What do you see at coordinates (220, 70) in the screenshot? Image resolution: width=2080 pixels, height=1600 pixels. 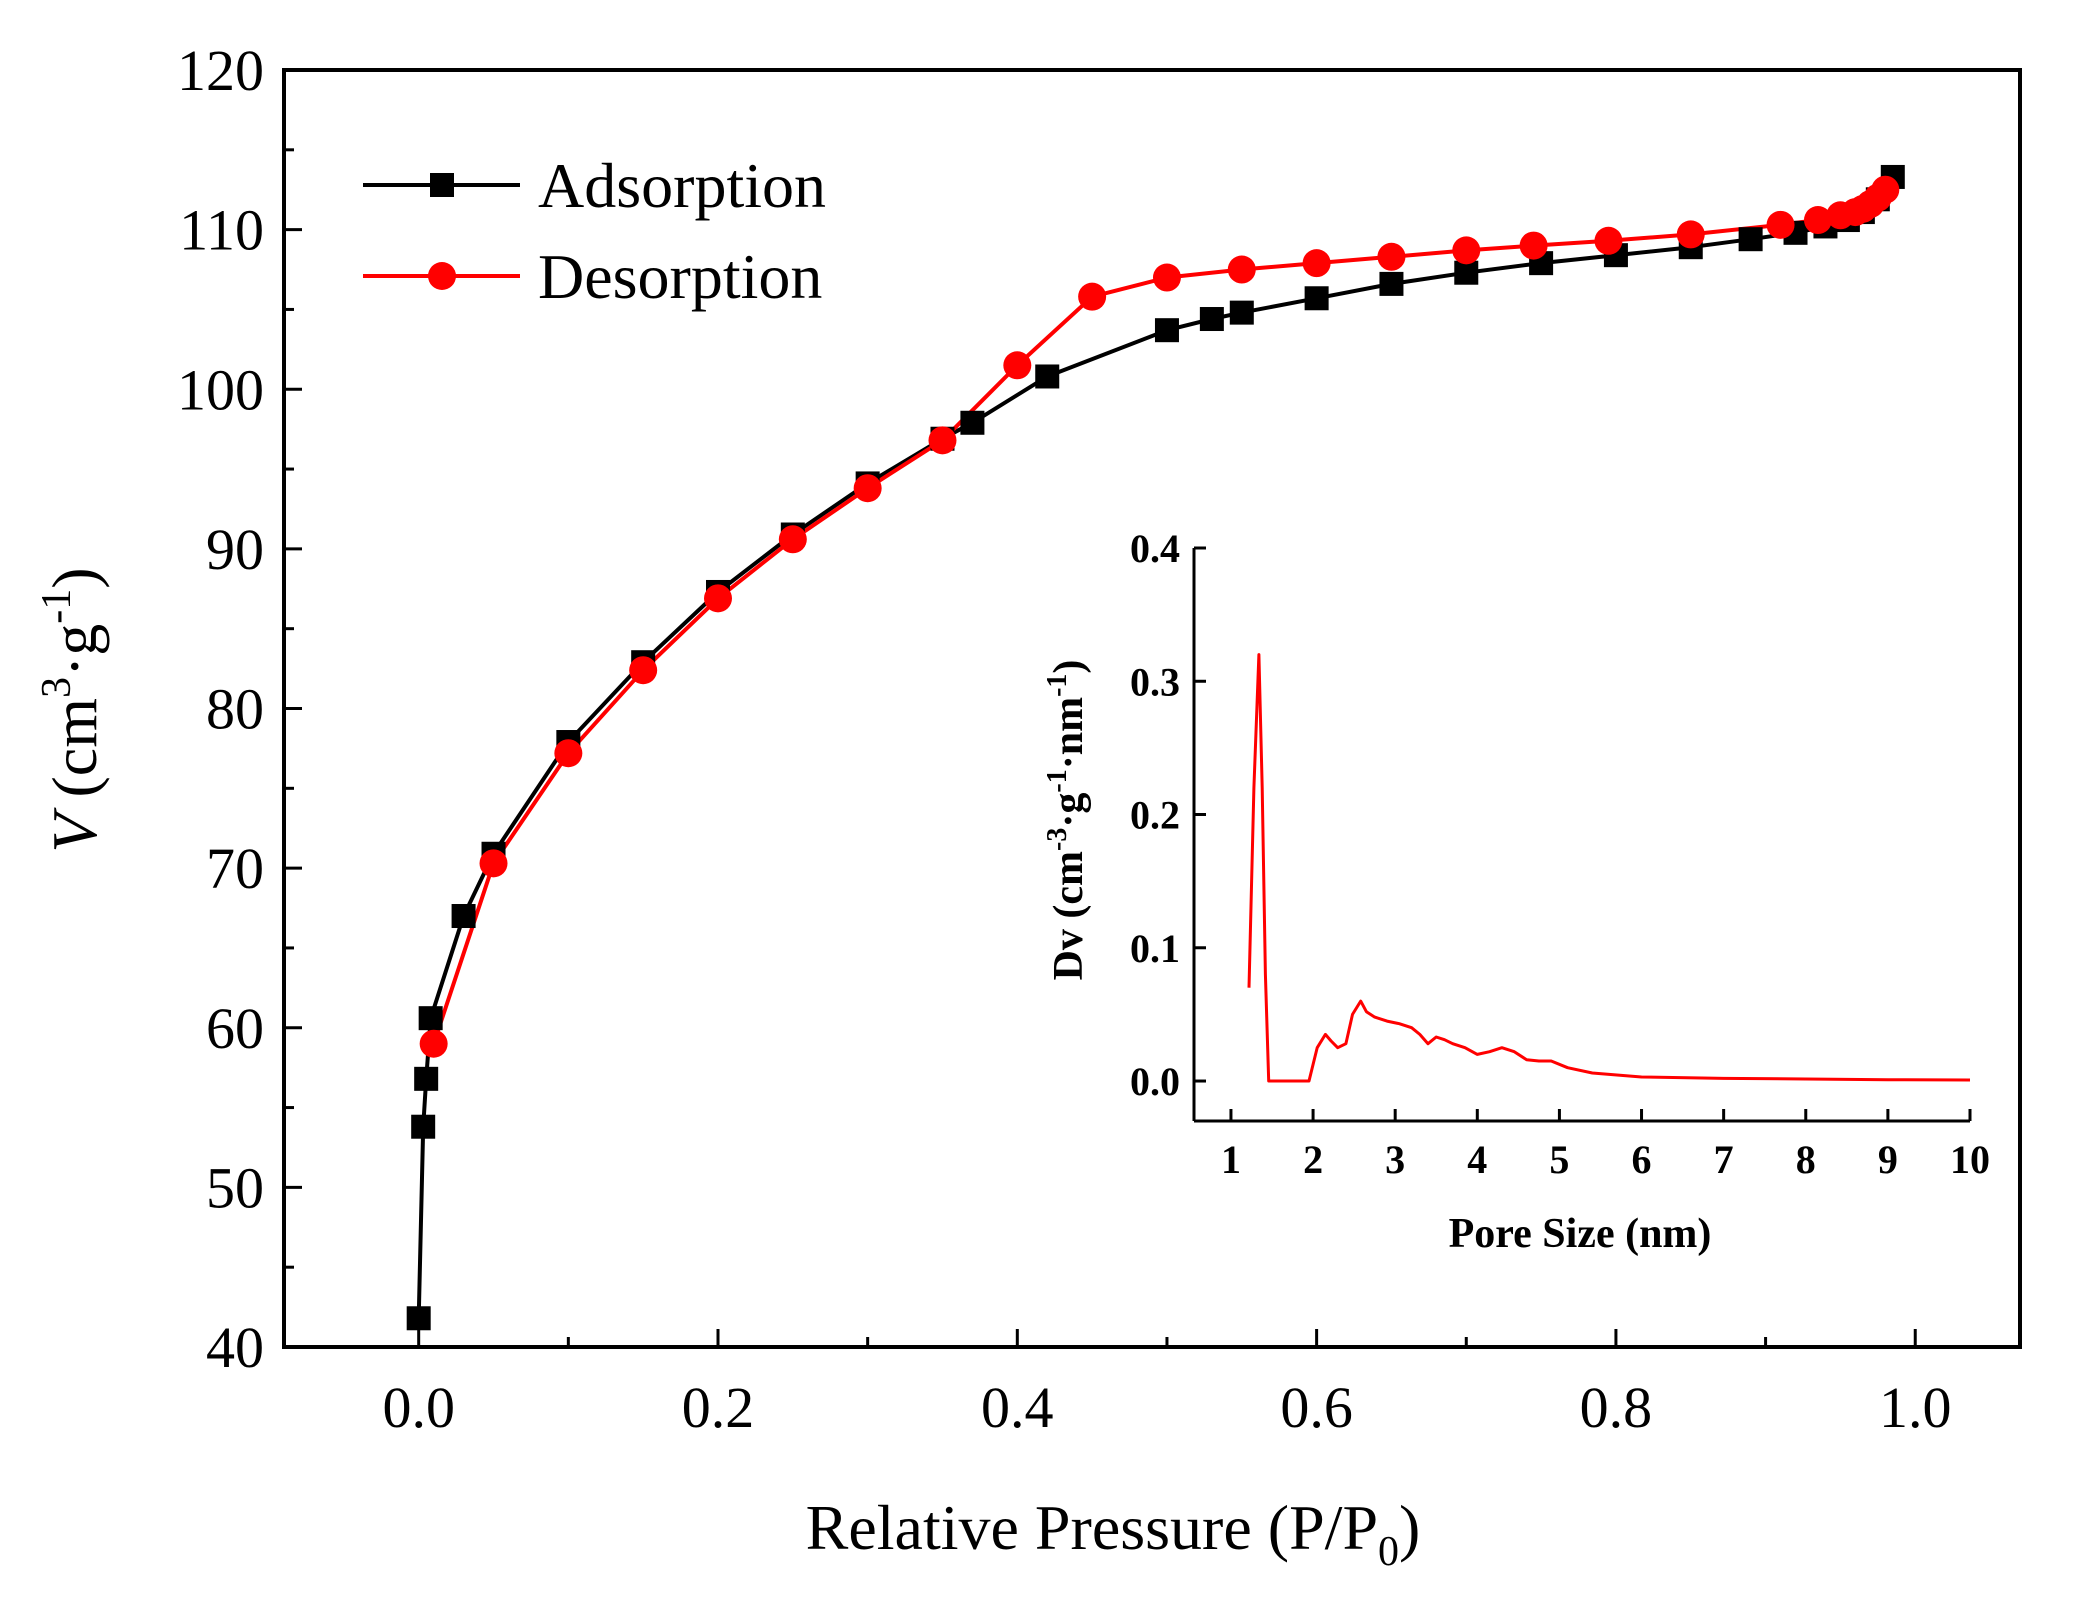 I see `main-y-tick-label: 120` at bounding box center [220, 70].